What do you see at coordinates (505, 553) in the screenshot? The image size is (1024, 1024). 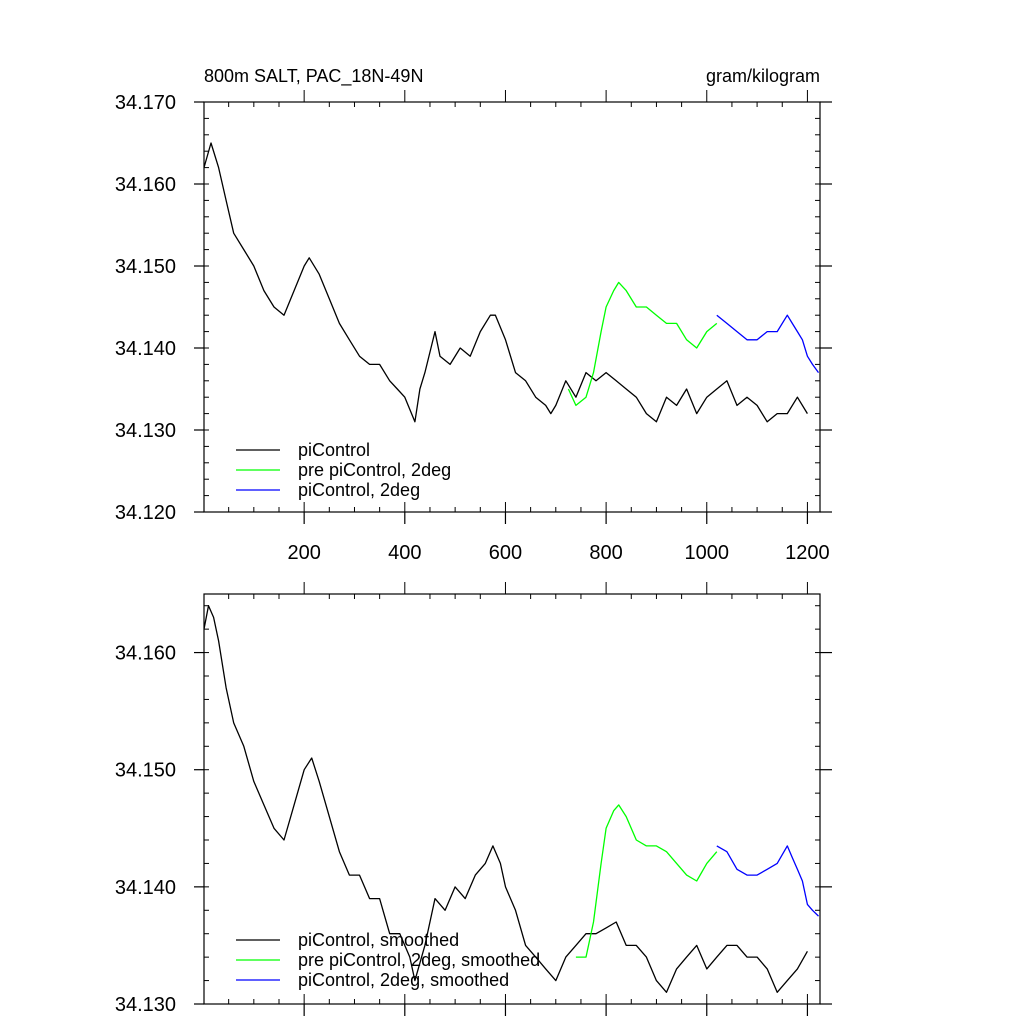 I see `x-tick-label: 600` at bounding box center [505, 553].